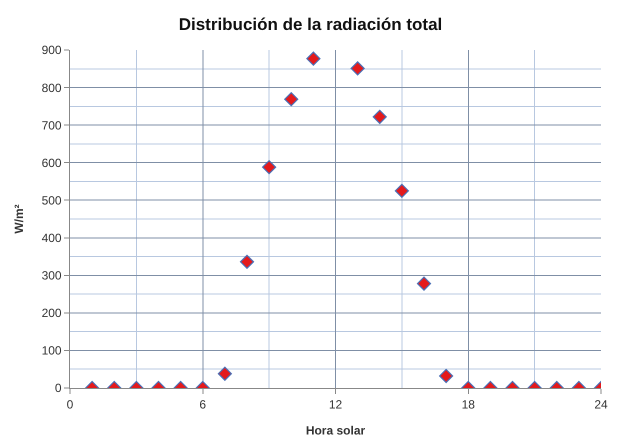  What do you see at coordinates (469, 404) in the screenshot?
I see `x-tick-label: 18` at bounding box center [469, 404].